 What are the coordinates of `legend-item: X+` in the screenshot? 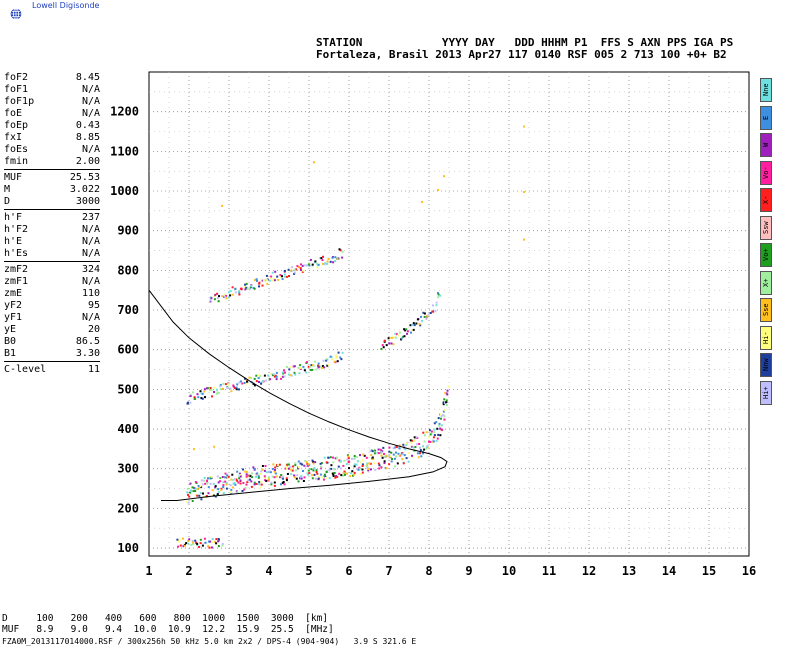 It's located at (766, 282).